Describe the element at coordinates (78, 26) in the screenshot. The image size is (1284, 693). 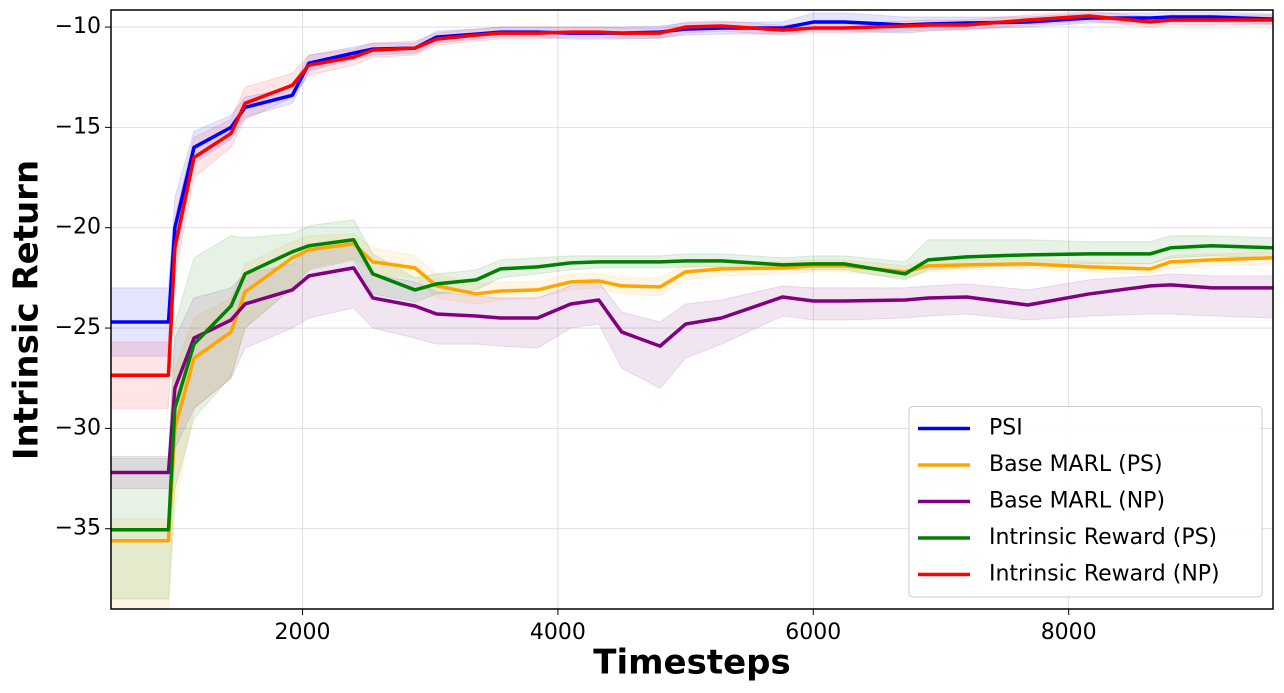
I see `y-tick-label: −10` at that location.